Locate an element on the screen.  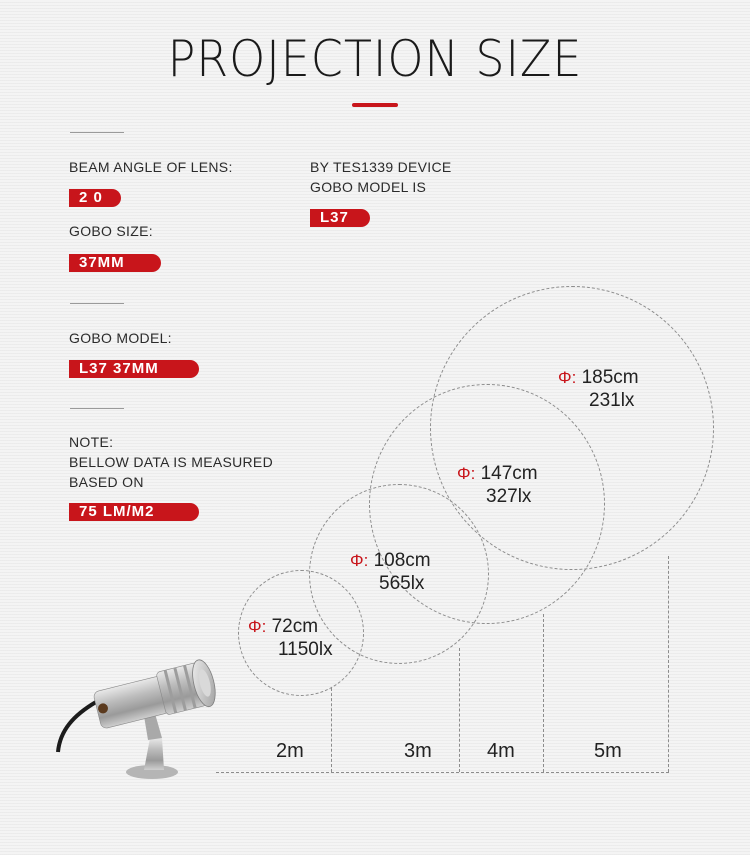
gobo-model-badge: L37 37MM is located at coordinates (134, 369).